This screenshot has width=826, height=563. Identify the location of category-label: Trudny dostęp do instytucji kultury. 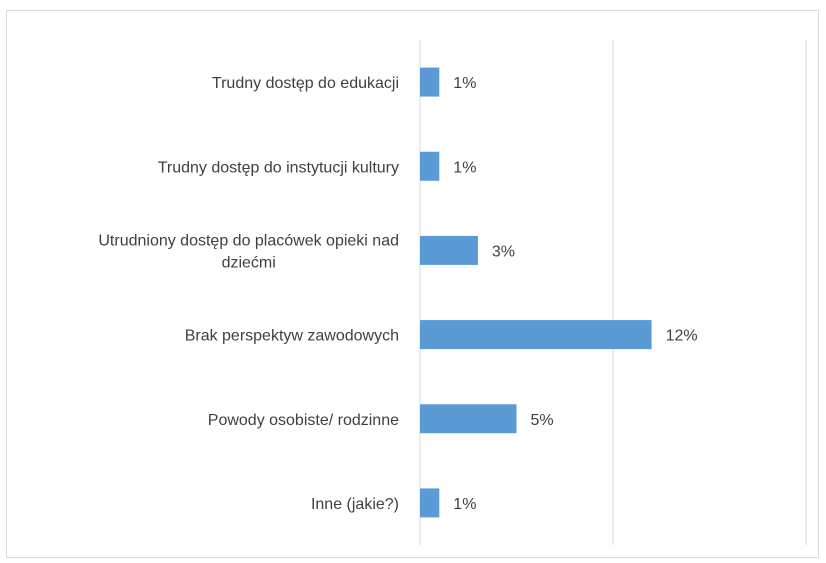
(278, 167).